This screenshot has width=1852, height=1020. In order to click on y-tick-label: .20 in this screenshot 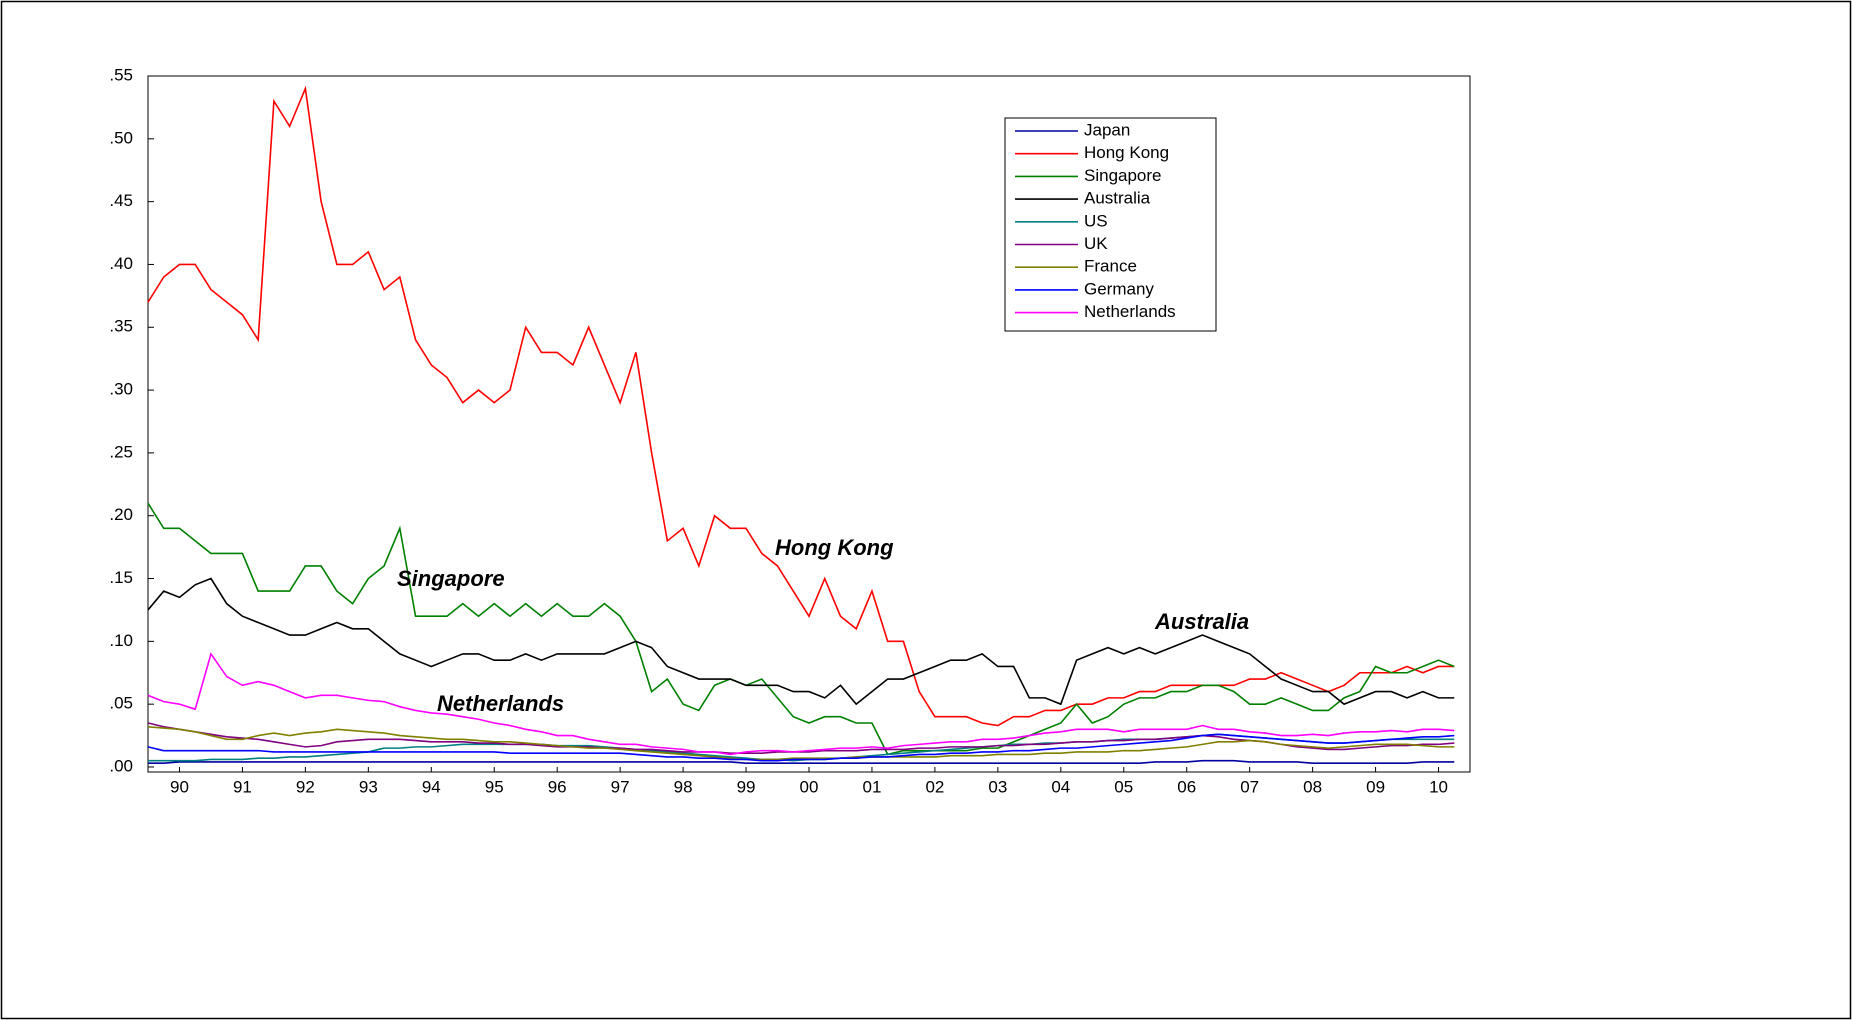, I will do `click(121, 514)`.